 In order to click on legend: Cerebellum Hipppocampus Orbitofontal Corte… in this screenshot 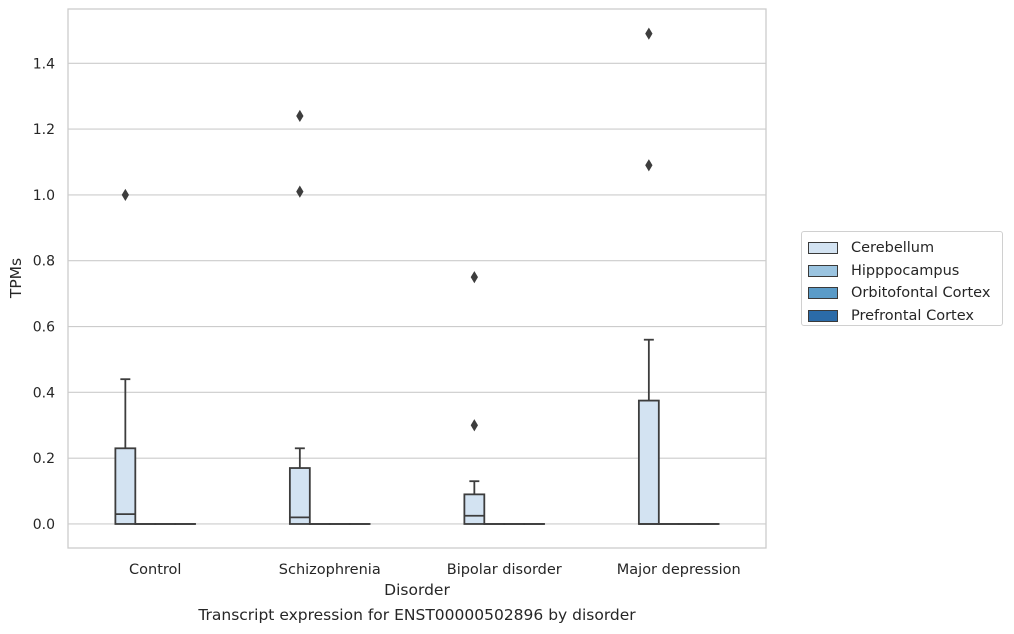, I will do `click(902, 278)`.